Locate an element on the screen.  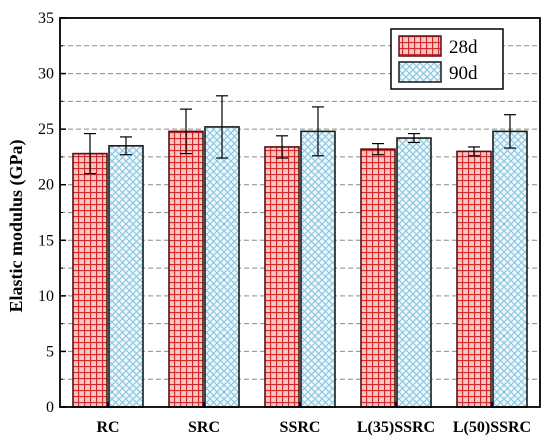
bar-90d-L(35)SSRC is located at coordinates (414, 272).